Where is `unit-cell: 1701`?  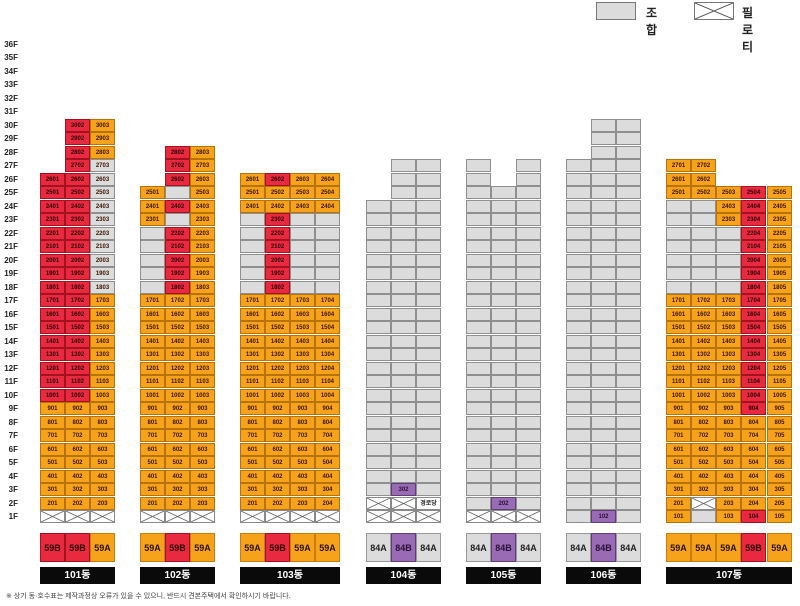
unit-cell: 1701 is located at coordinates (52, 300).